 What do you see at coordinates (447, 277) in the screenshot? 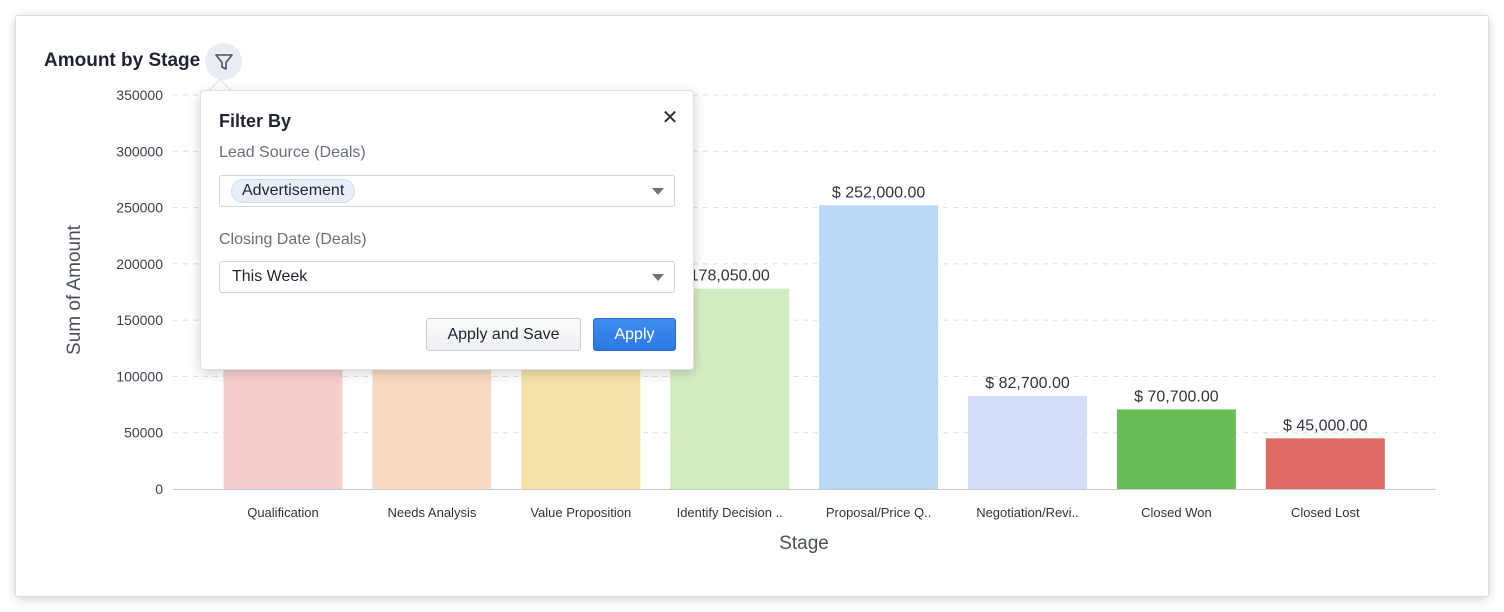
I see `closing-date-select: This Week` at bounding box center [447, 277].